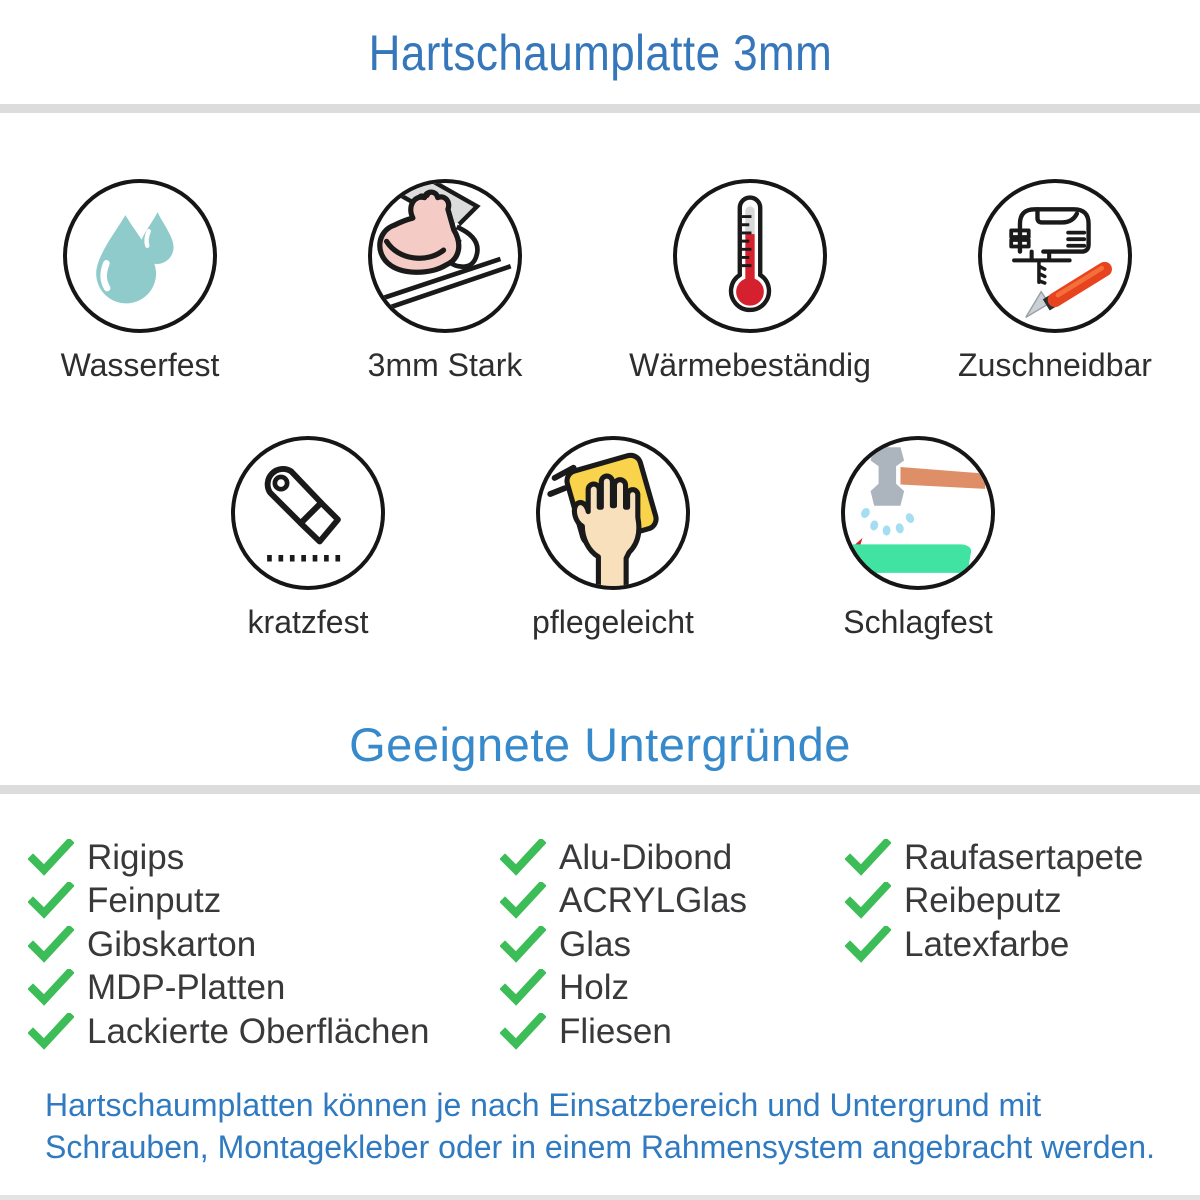 The height and width of the screenshot is (1200, 1200). I want to click on surfaces-column-2: Alu-Dibond ACRYLGlas Glas Holz Fliesen, so click(672, 945).